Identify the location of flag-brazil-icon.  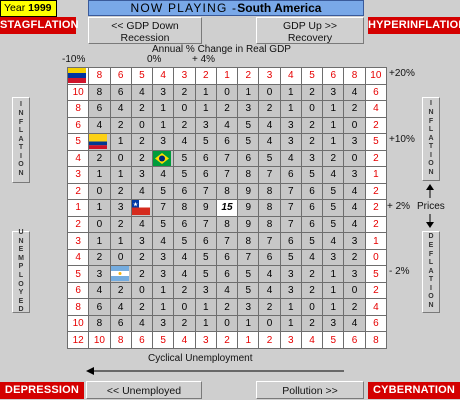
(162, 158).